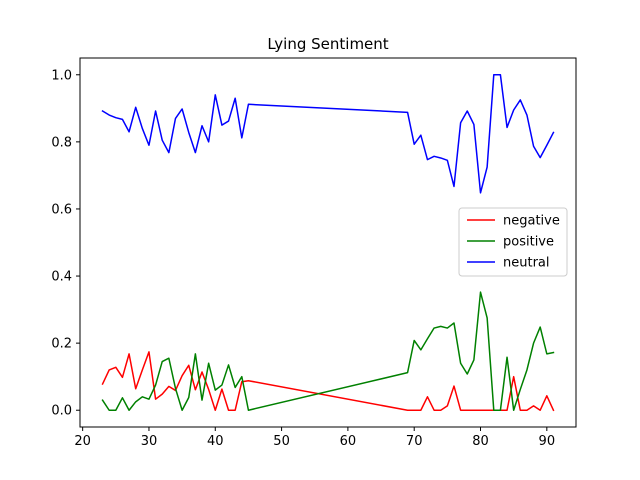 The width and height of the screenshot is (640, 480). I want to click on y-tick-label: 1.0, so click(61, 75).